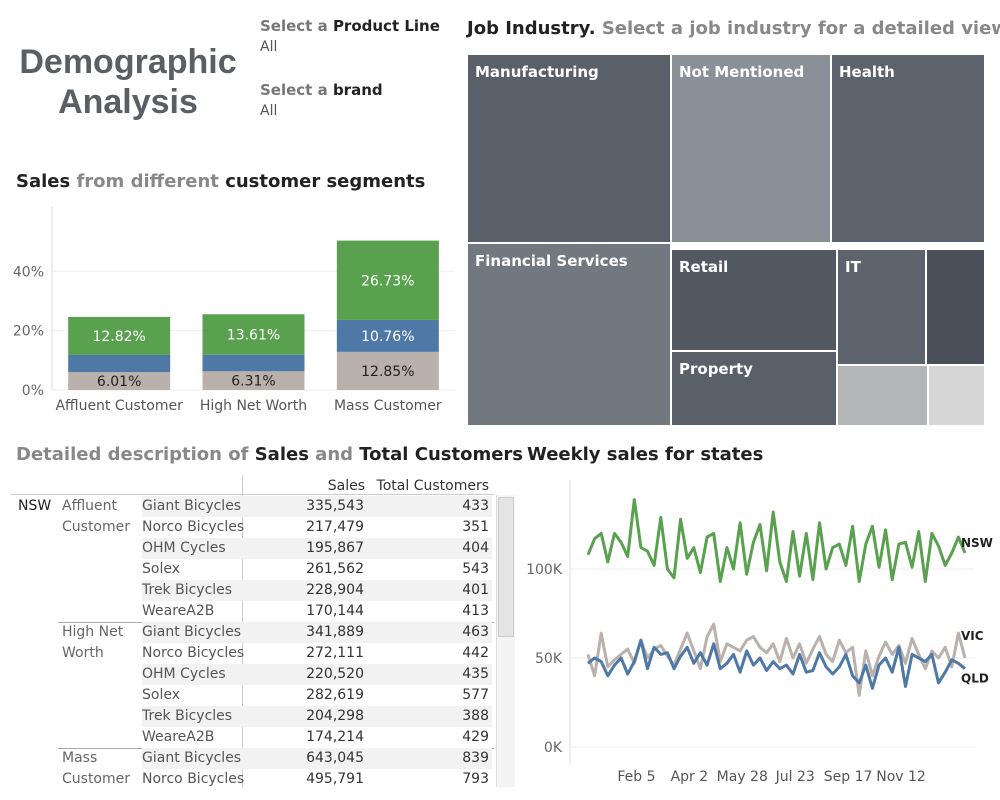 This screenshot has width=1000, height=800. What do you see at coordinates (252, 494) in the screenshot?
I see `header-divider` at bounding box center [252, 494].